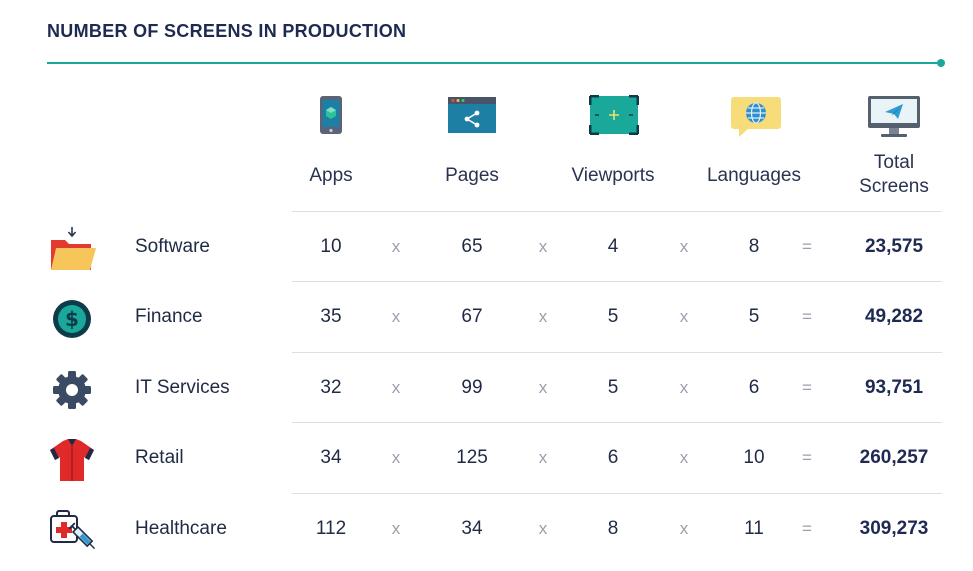 The width and height of the screenshot is (973, 571). Describe the element at coordinates (493, 63) in the screenshot. I see `title-underline` at that location.